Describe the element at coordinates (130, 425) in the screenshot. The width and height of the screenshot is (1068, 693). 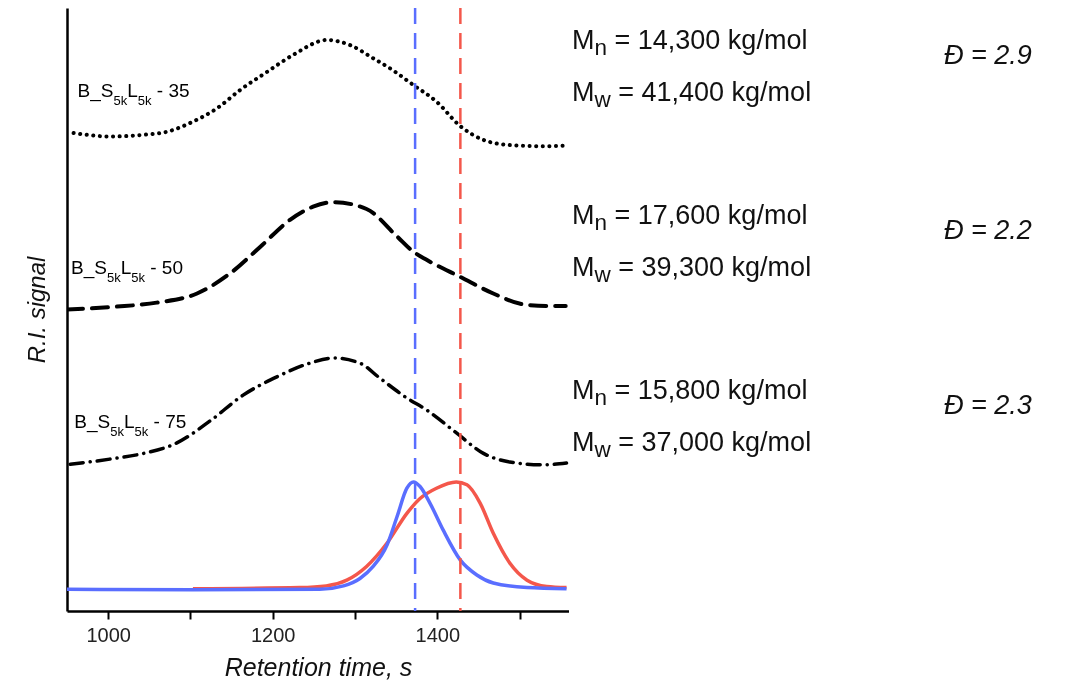
I see `series-label: B_S$_{5k}$L$_{5k}$ - 75` at that location.